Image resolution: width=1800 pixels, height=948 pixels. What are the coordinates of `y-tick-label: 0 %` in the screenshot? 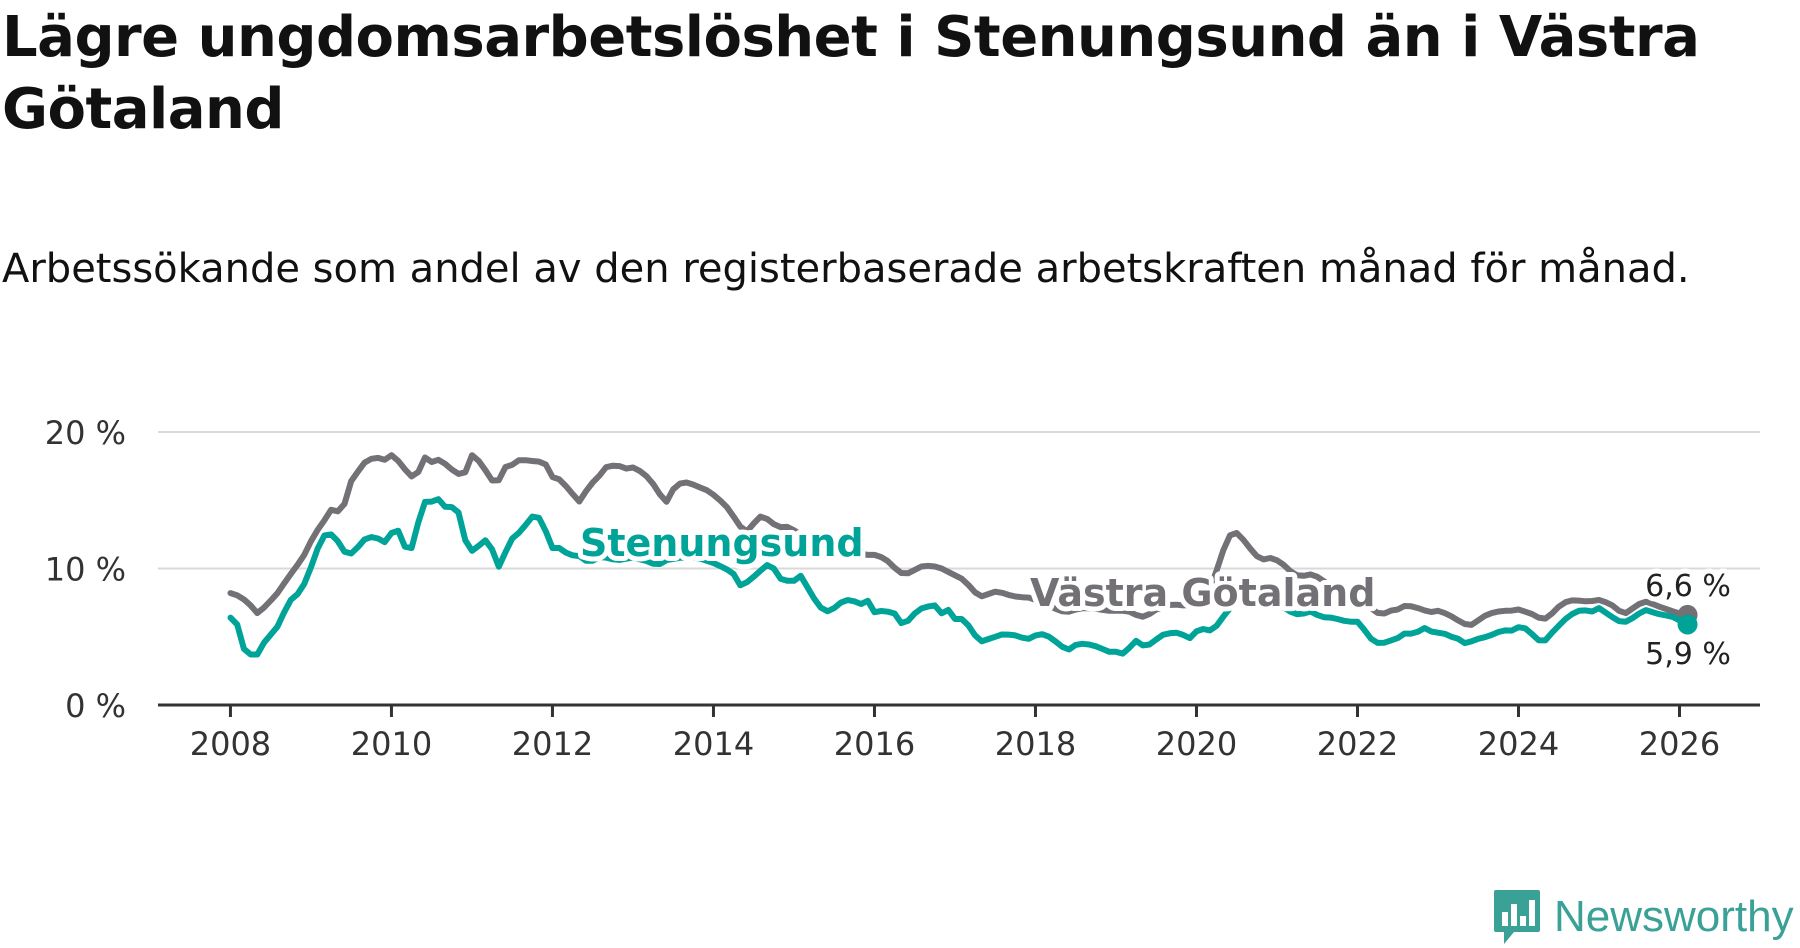 It's located at (95, 706).